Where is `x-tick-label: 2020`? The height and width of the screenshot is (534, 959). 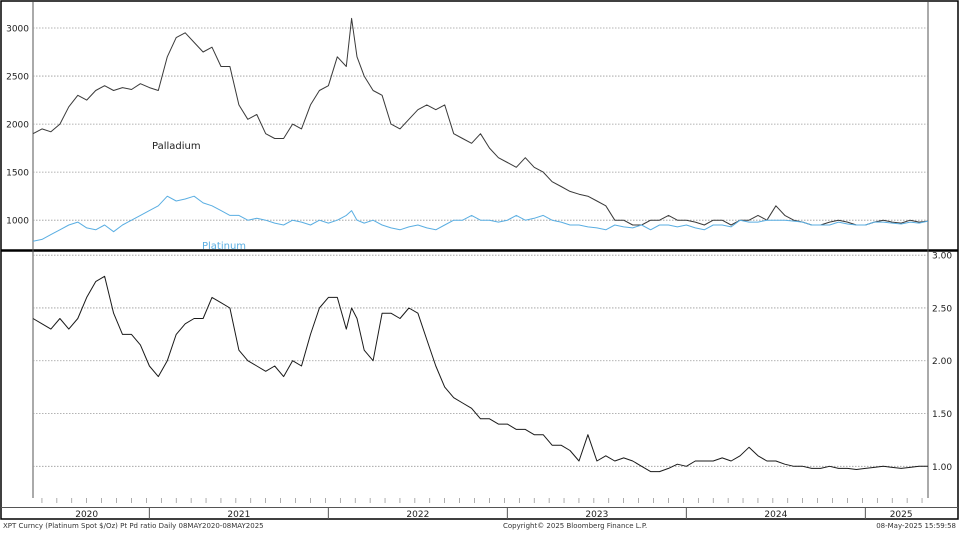 x-tick-label: 2020 is located at coordinates (86, 515).